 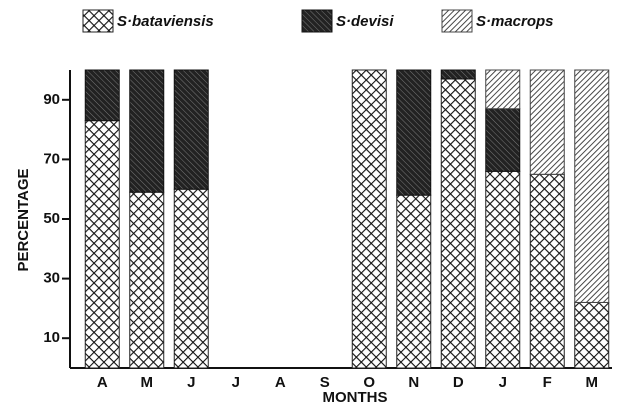 What do you see at coordinates (515, 21) in the screenshot?
I see `legend-text: S·macrops` at bounding box center [515, 21].